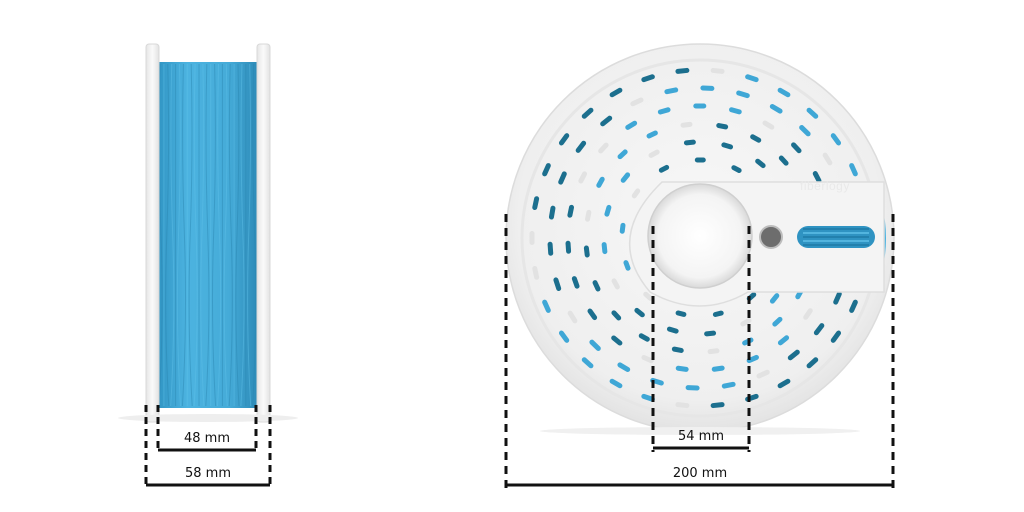 This screenshot has width=1024, height=512. I want to click on spool-center-hole, so click(700, 236).